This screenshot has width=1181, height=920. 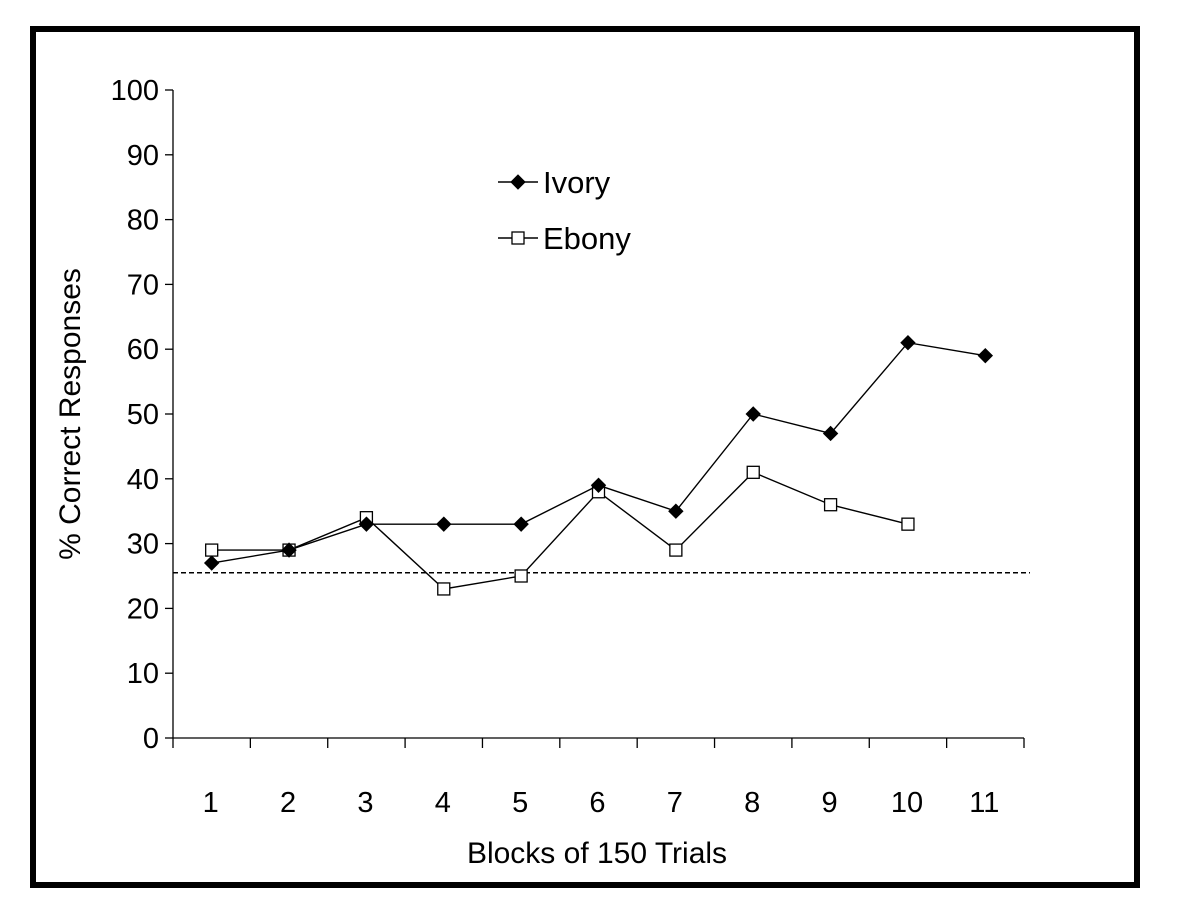 I want to click on y-tick-label: 70, so click(x=143, y=285).